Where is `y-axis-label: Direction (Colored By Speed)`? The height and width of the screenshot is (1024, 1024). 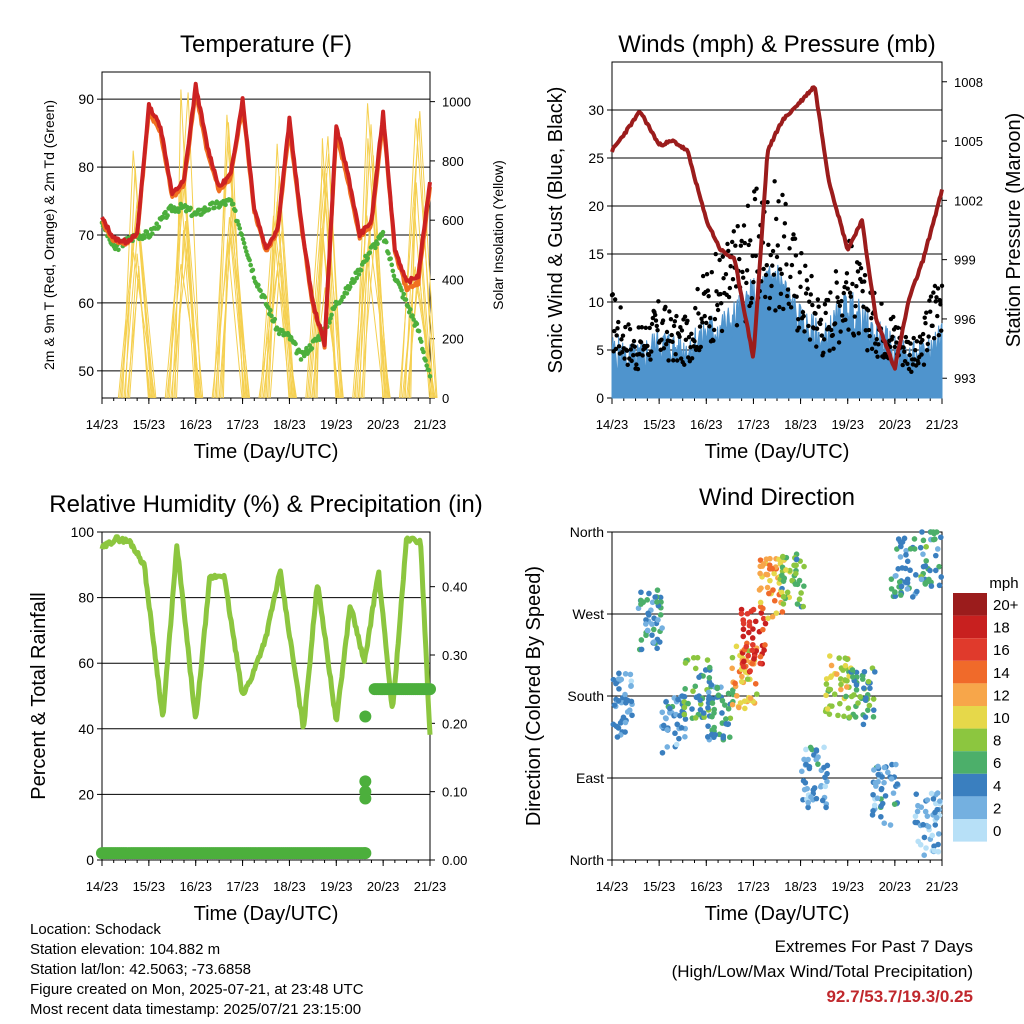
y-axis-label: Direction (Colored By Speed) is located at coordinates (534, 696).